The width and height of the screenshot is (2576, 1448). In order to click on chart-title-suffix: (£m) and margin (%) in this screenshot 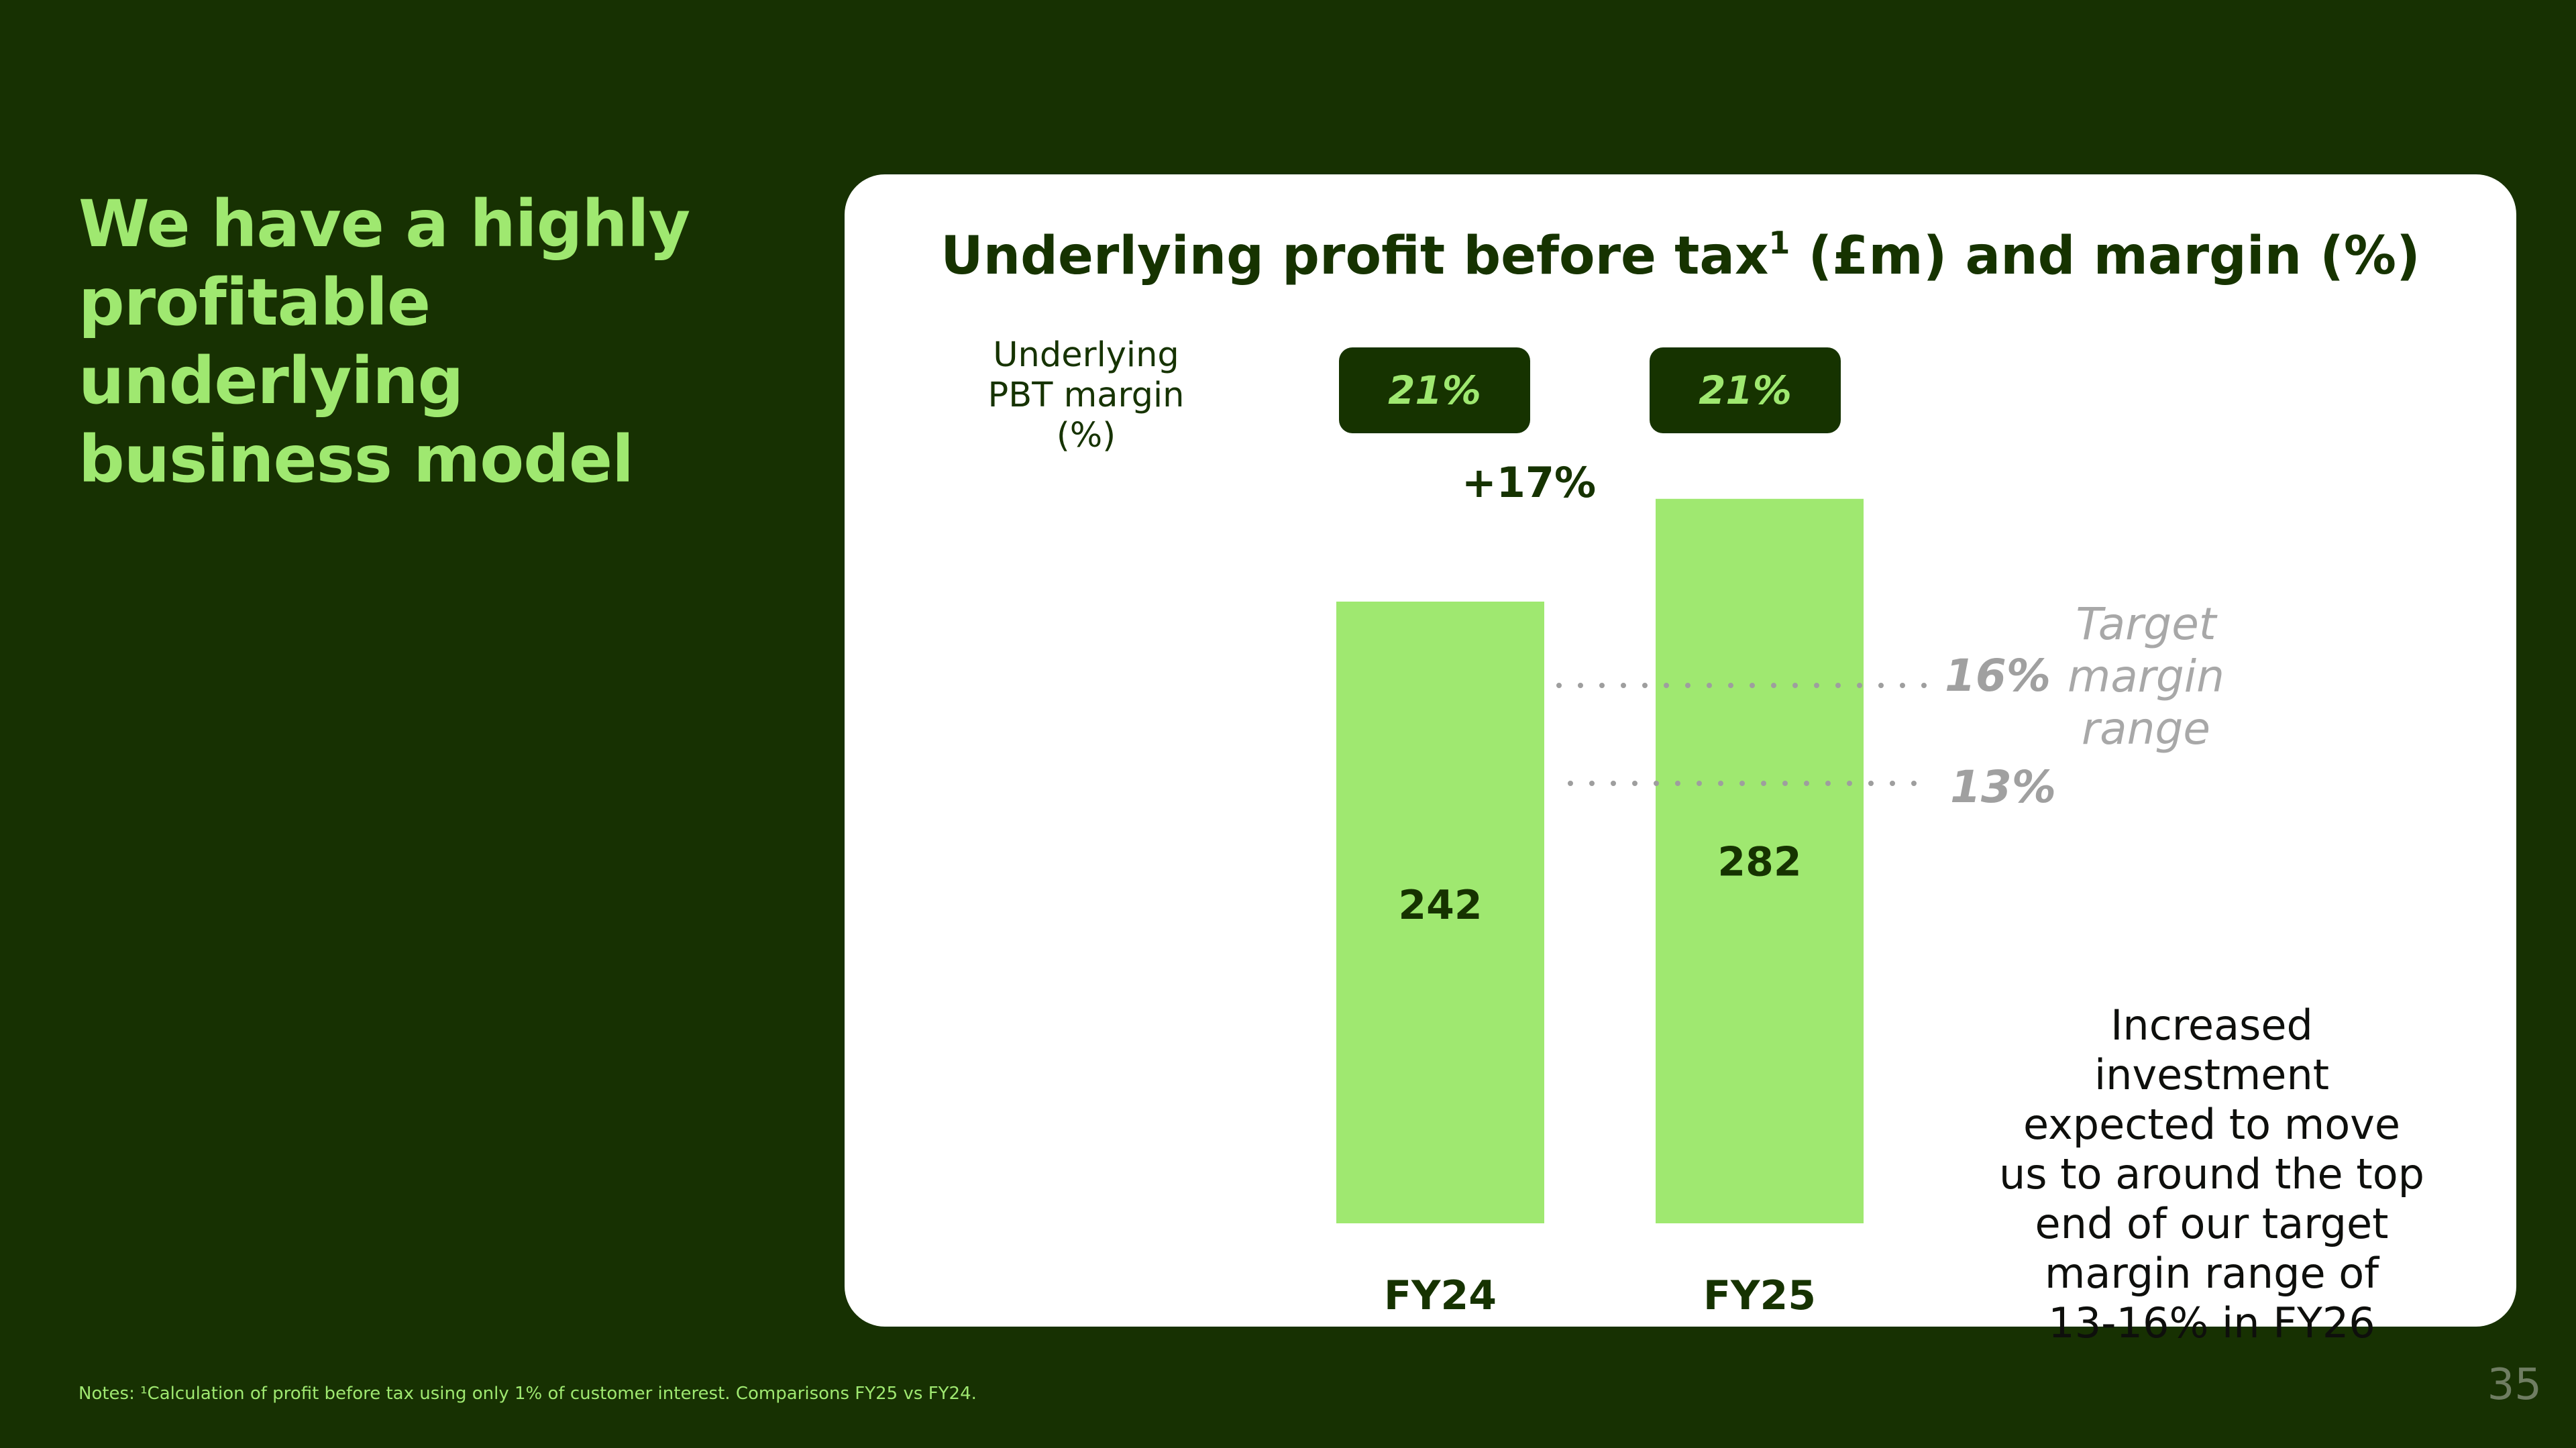, I will do `click(2105, 256)`.